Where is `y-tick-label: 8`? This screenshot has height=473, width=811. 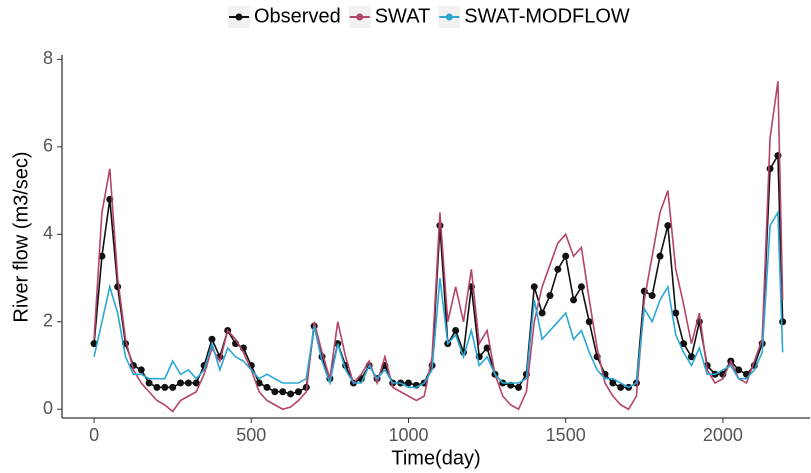
y-tick-label: 8 is located at coordinates (48, 58).